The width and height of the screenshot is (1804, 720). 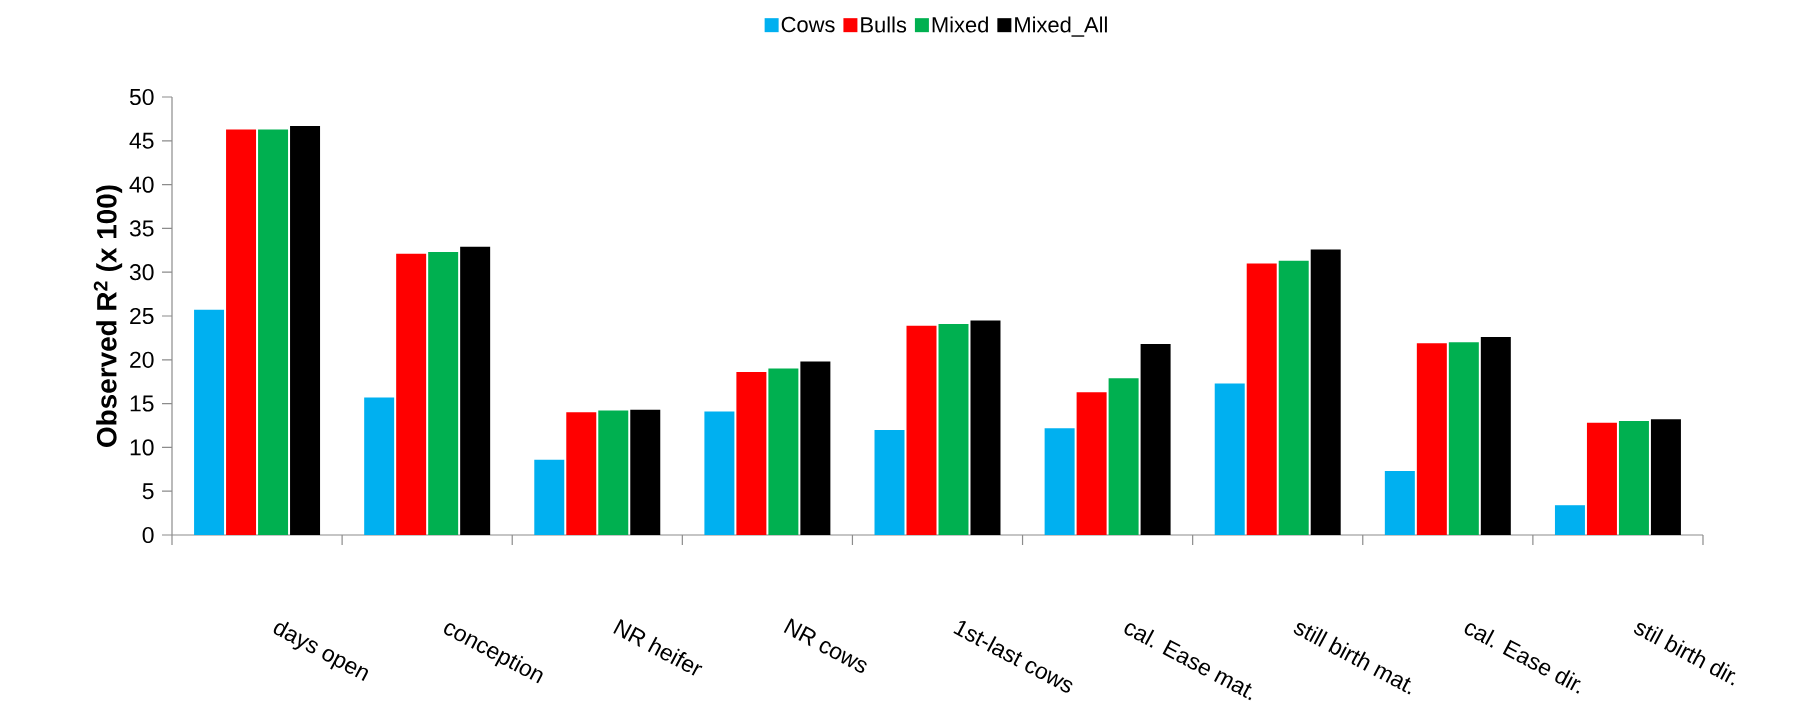 What do you see at coordinates (825, 645) in the screenshot?
I see `x-tick-label: NR cows` at bounding box center [825, 645].